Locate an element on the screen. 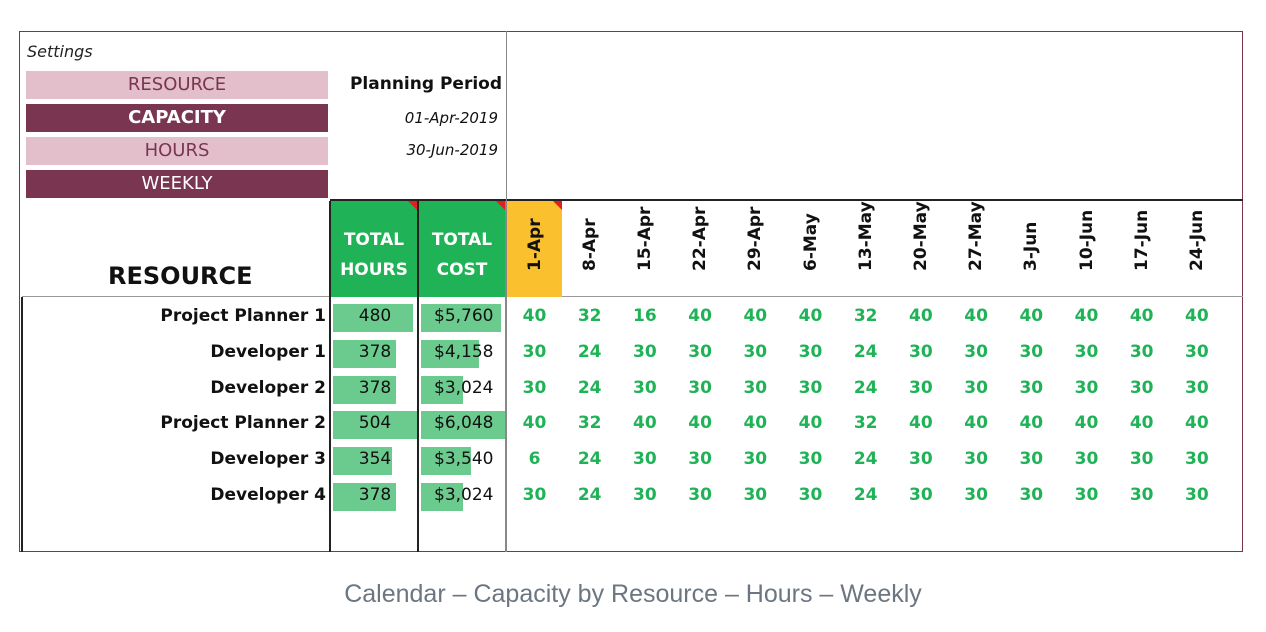  total-hours-value: 480 is located at coordinates (375, 316).